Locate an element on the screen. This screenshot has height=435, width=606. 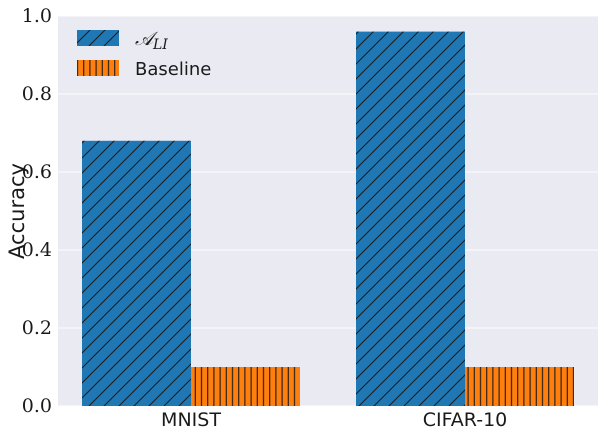
y-axis-label: Accuracy is located at coordinates (17, 211).